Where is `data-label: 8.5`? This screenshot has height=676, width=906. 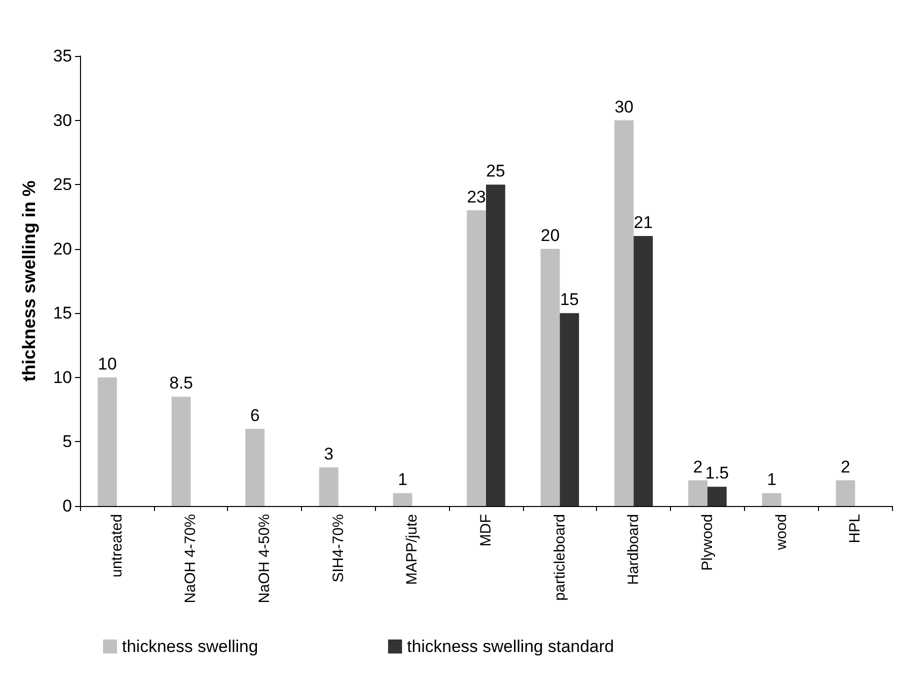
data-label: 8.5 is located at coordinates (181, 383).